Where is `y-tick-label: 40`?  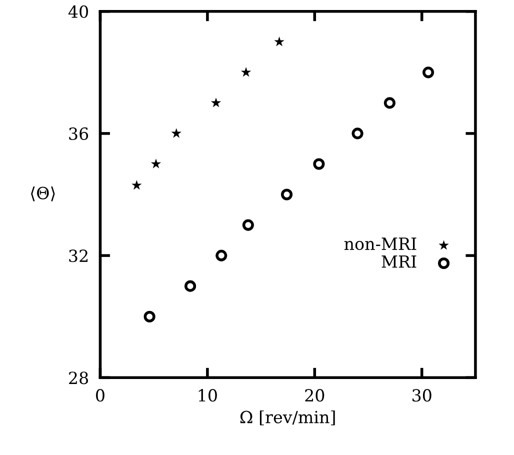 y-tick-label: 40 is located at coordinates (78, 11).